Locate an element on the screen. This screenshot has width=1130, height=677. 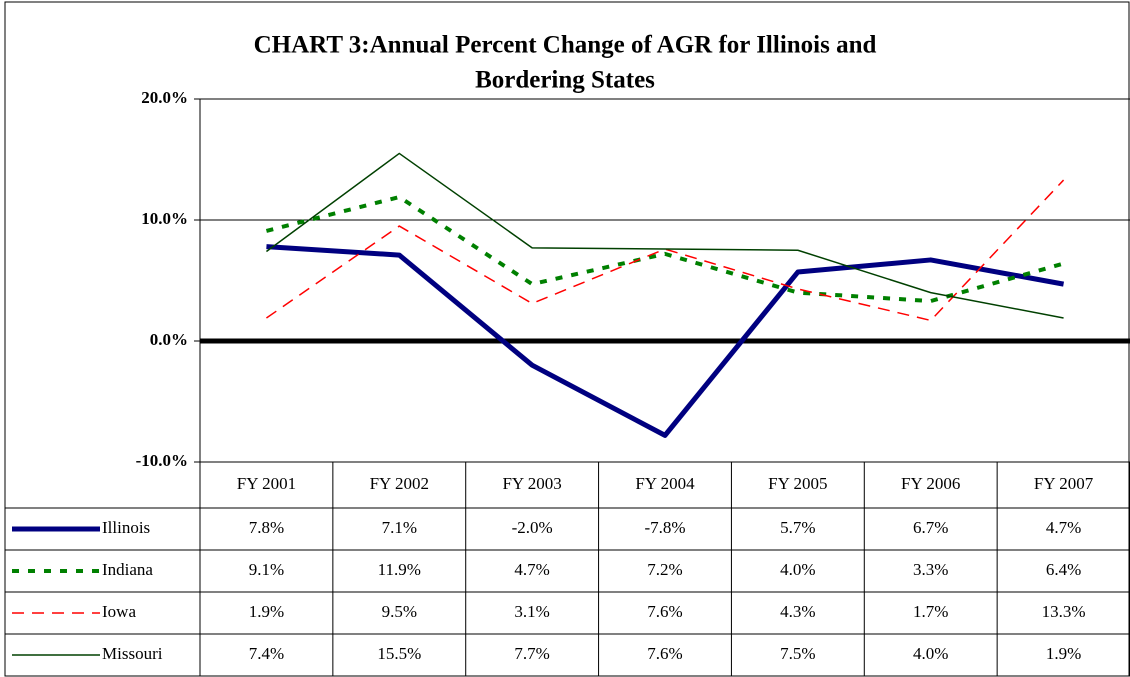
y-tick-label: 0.0% is located at coordinates (169, 339).